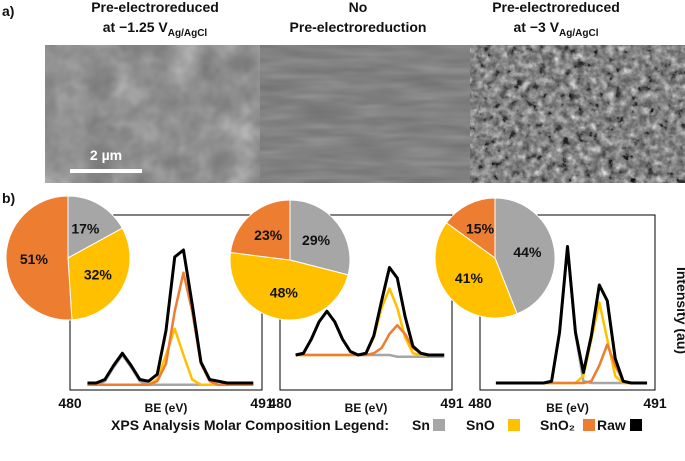 The height and width of the screenshot is (461, 685). I want to click on pie-label: 41%, so click(469, 278).